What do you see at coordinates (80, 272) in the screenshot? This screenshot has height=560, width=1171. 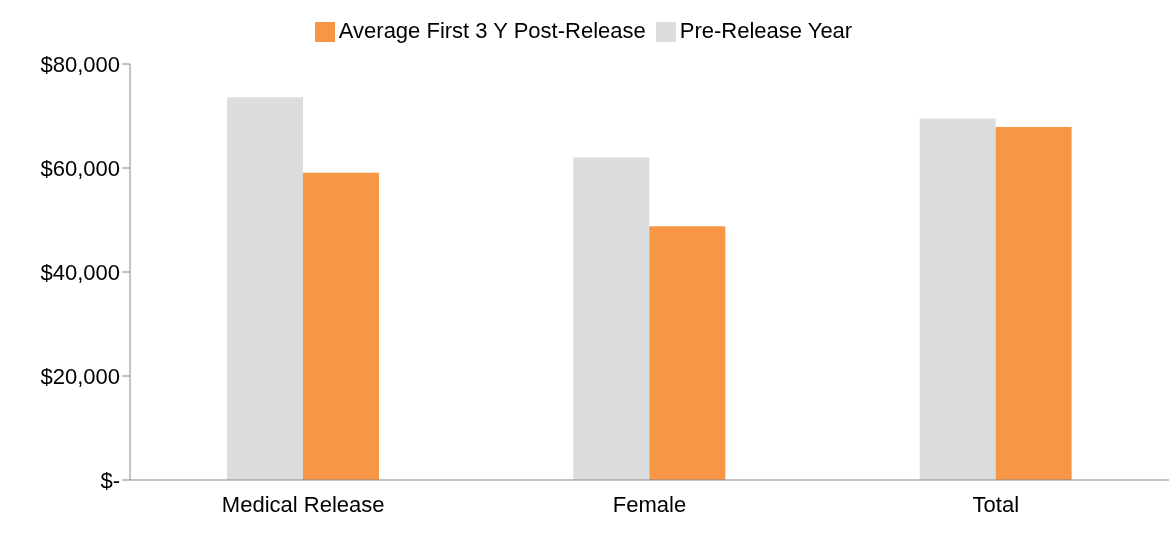 I see `y-tick-label: $40,000` at bounding box center [80, 272].